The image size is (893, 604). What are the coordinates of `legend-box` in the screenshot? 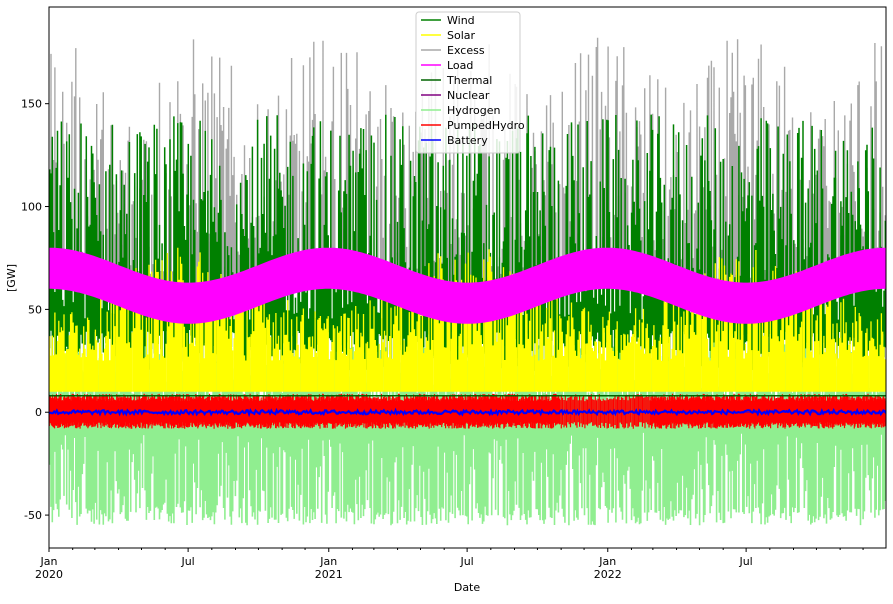 It's located at (468, 82).